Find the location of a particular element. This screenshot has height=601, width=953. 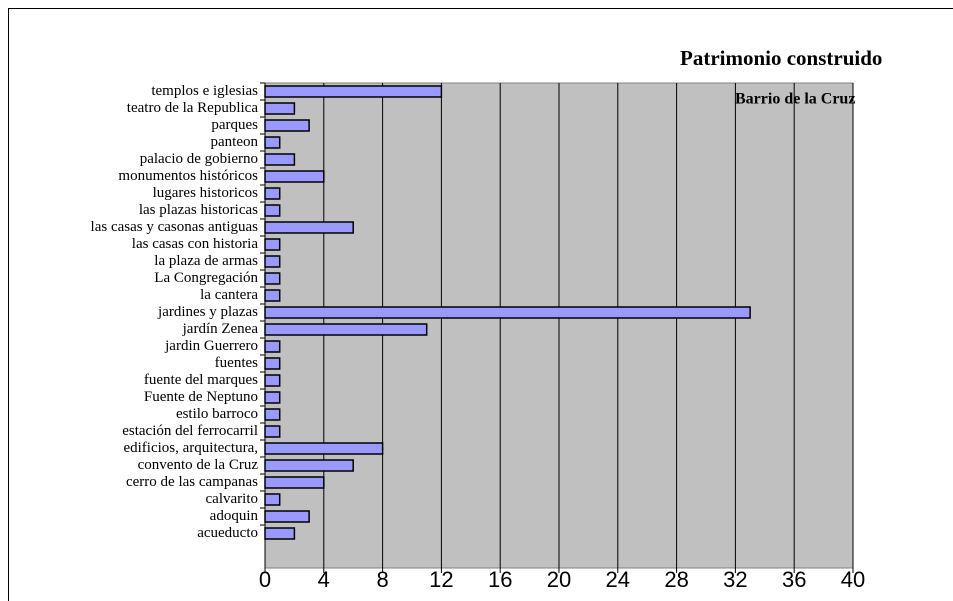

x-tick-label: 32 is located at coordinates (735, 579).